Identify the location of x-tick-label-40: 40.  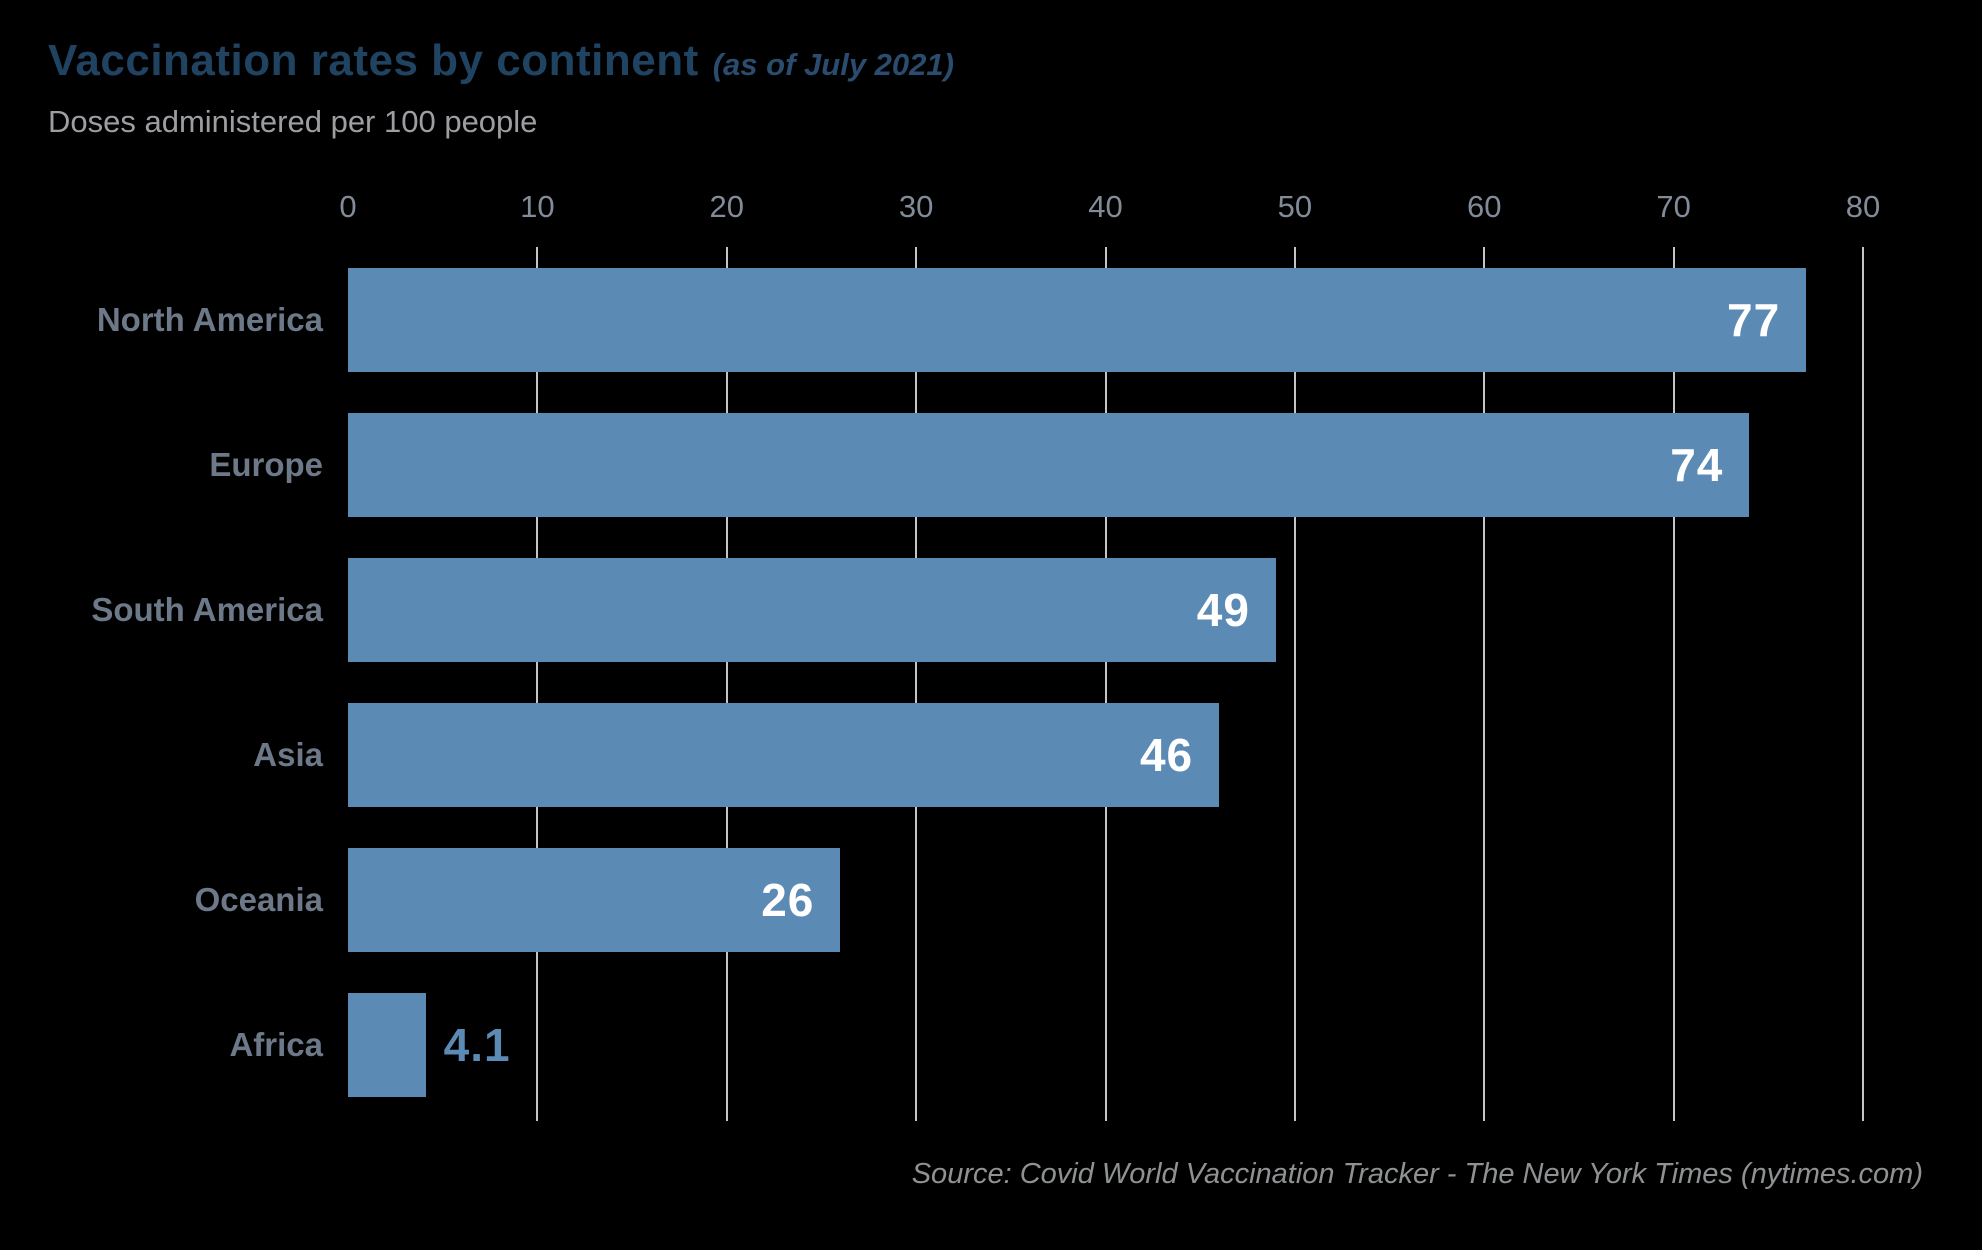
(1105, 206).